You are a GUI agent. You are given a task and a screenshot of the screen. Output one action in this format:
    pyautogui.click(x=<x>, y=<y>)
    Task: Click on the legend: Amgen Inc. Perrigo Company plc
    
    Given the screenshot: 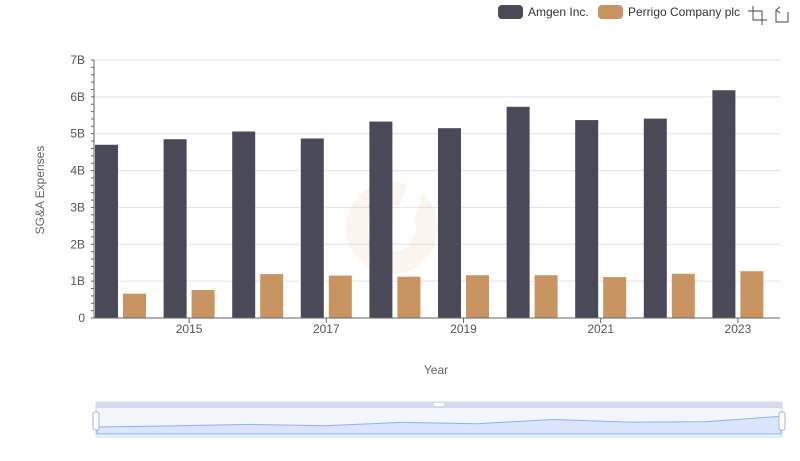 What is the action you would take?
    pyautogui.click(x=619, y=12)
    